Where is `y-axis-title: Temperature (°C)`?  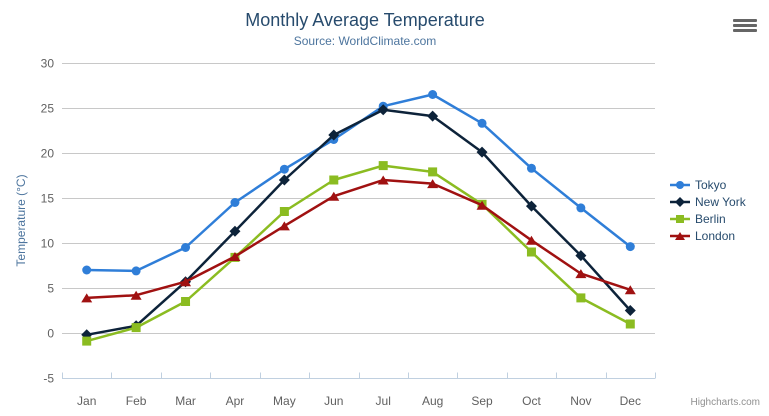 y-axis-title: Temperature (°C) is located at coordinates (21, 220).